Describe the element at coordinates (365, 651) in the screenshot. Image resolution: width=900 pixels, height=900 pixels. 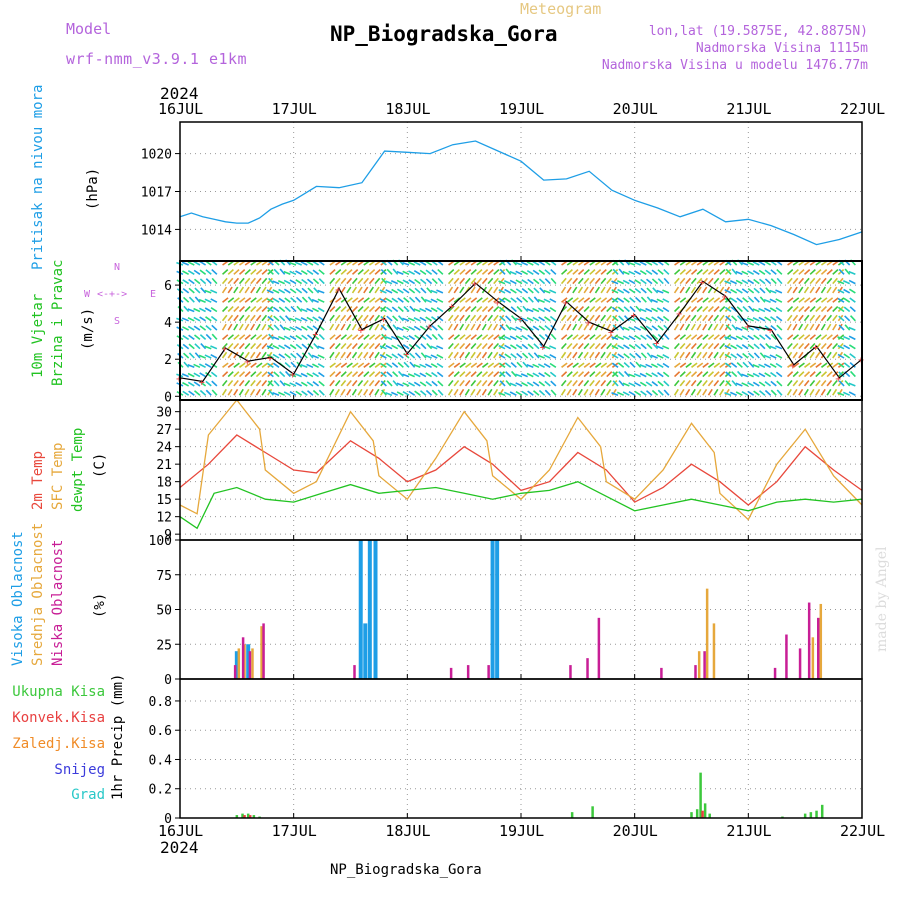
I see `bar-visoka-oblacnost` at that location.